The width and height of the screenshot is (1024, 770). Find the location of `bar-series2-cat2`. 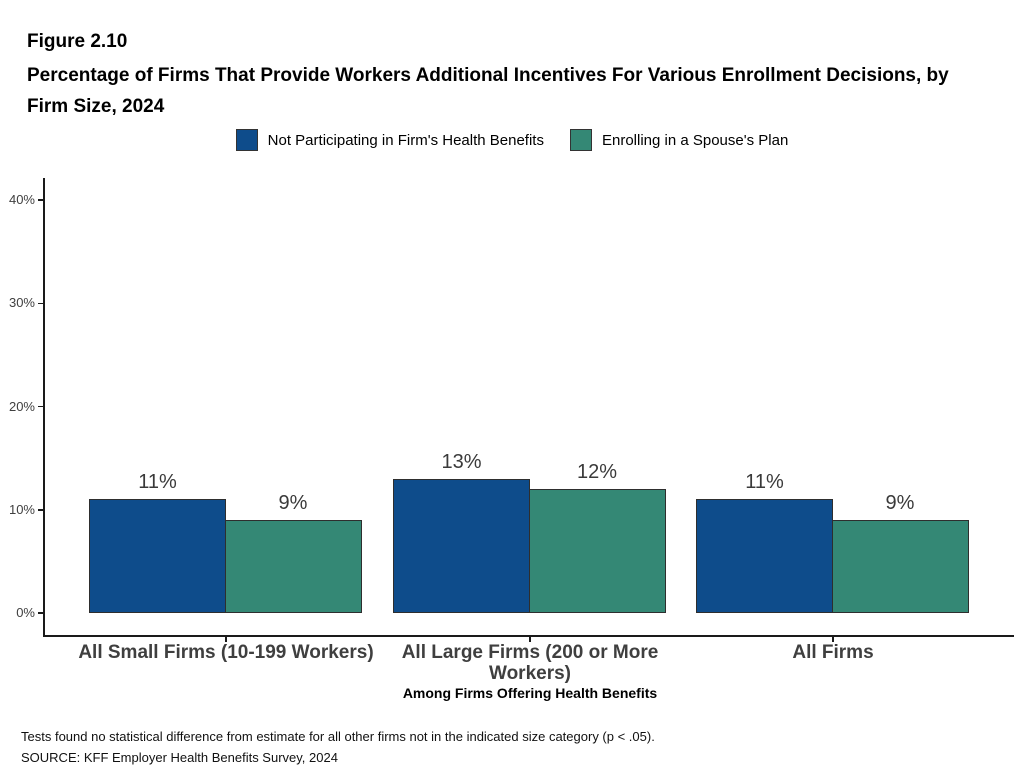

bar-series2-cat2 is located at coordinates (597, 551).